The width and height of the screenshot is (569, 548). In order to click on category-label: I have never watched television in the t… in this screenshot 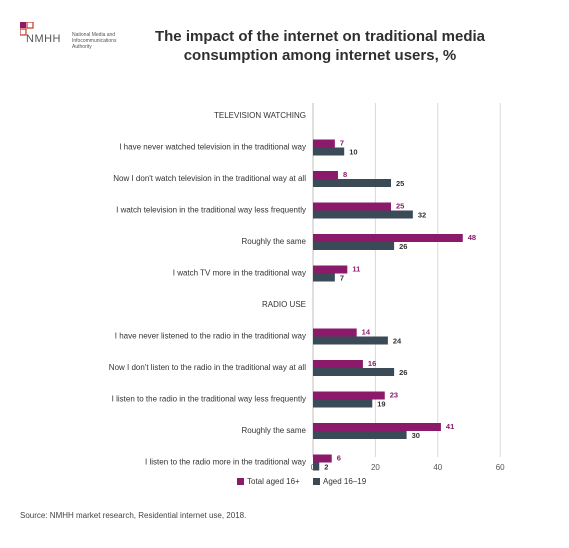, I will do `click(212, 147)`.